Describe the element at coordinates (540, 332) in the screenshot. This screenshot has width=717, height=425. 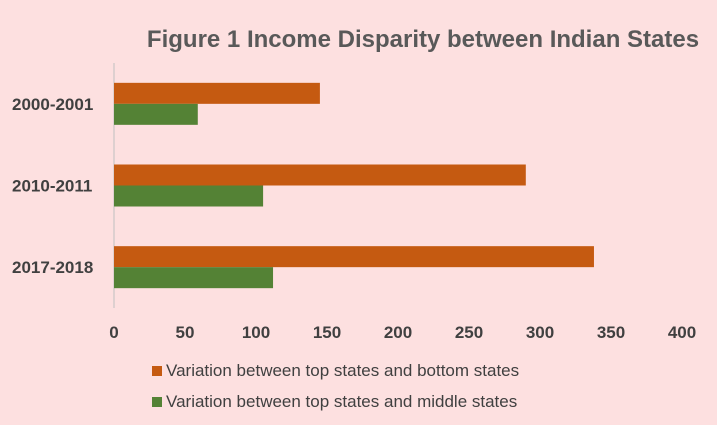
I see `x-tick-label: 300` at that location.